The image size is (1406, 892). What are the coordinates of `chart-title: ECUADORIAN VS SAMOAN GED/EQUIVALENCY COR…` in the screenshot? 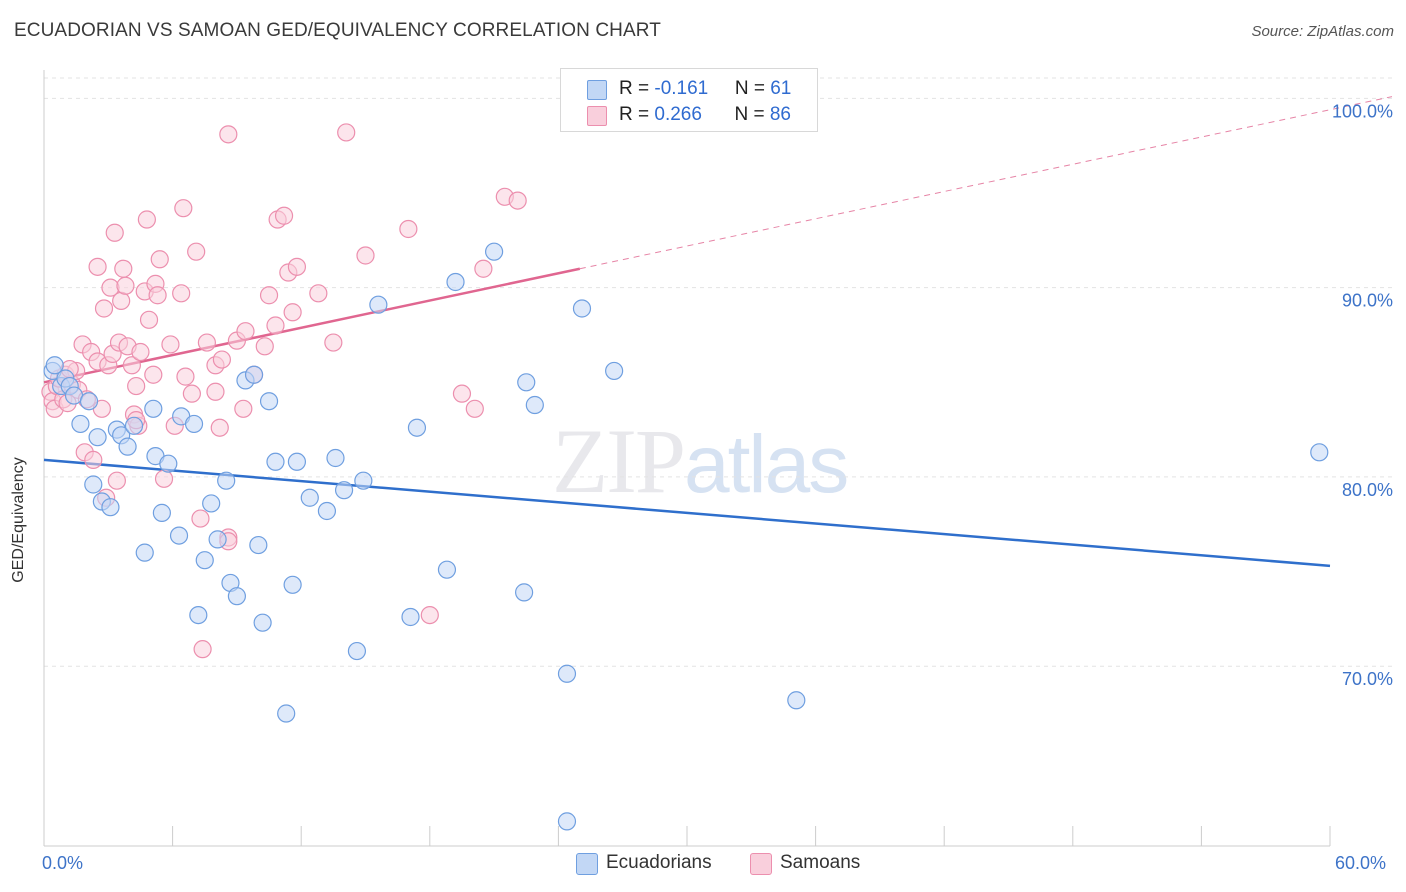 It's located at (337, 30).